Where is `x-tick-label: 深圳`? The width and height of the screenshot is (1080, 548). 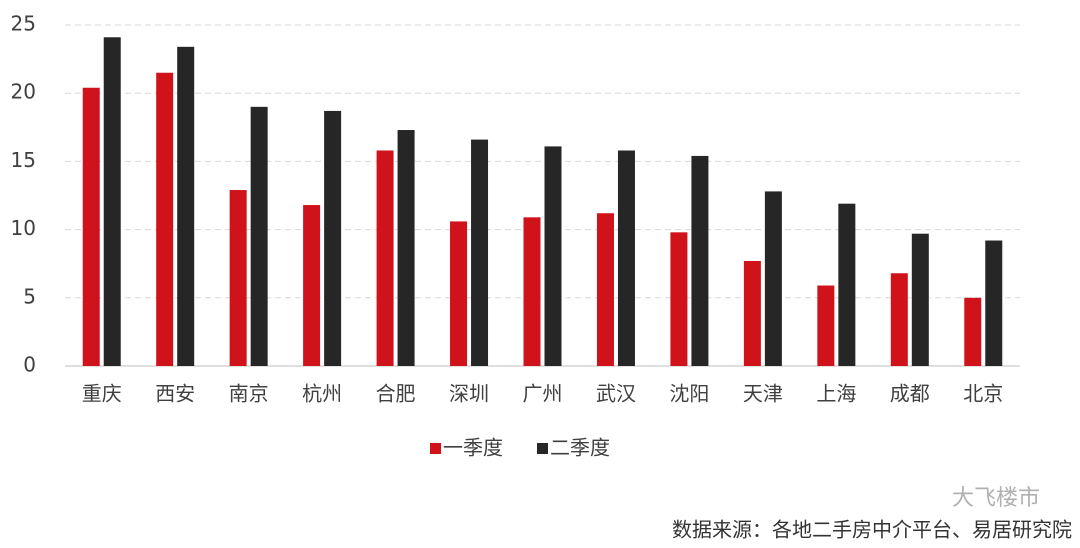 x-tick-label: 深圳 is located at coordinates (469, 394).